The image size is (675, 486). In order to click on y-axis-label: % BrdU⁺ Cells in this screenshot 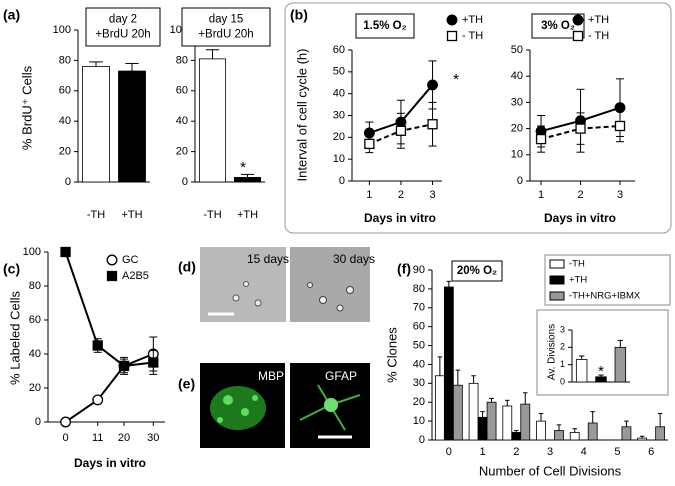, I will do `click(26, 107)`.